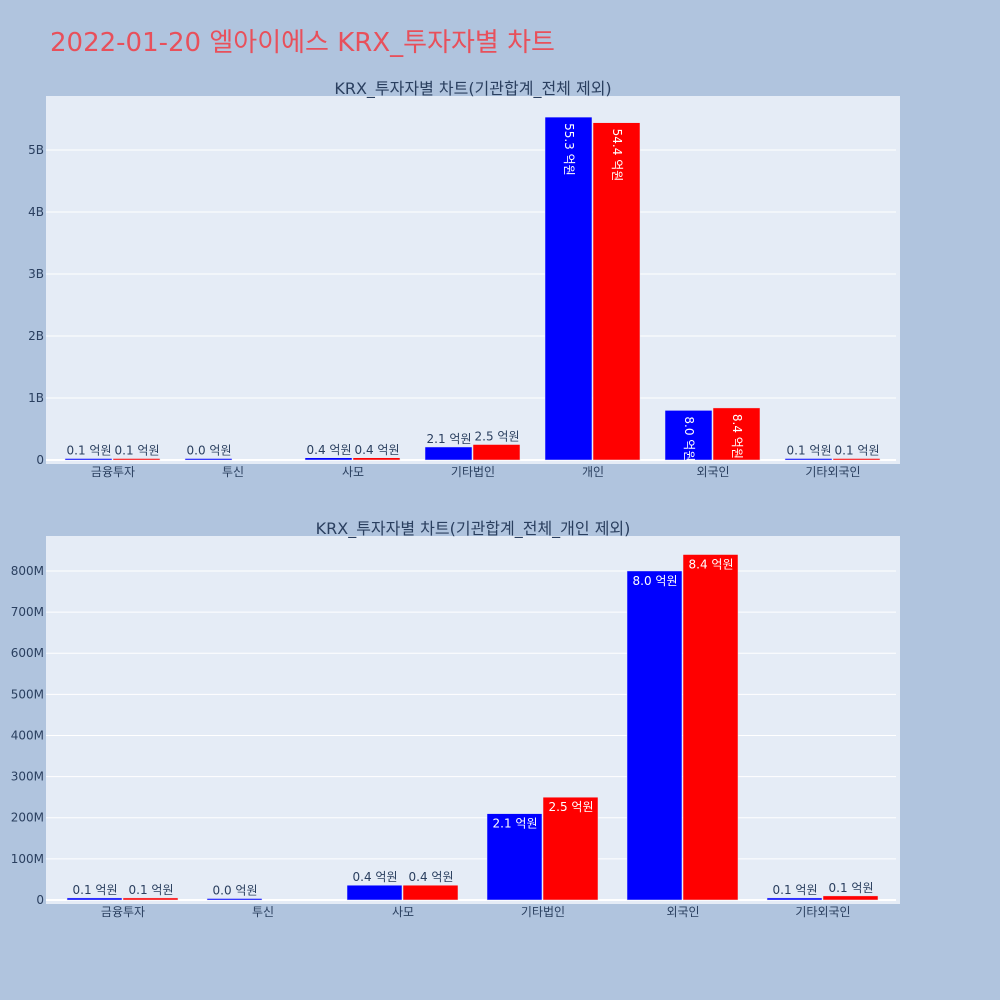  What do you see at coordinates (27, 571) in the screenshot?
I see `y-tick-label: 800M` at bounding box center [27, 571].